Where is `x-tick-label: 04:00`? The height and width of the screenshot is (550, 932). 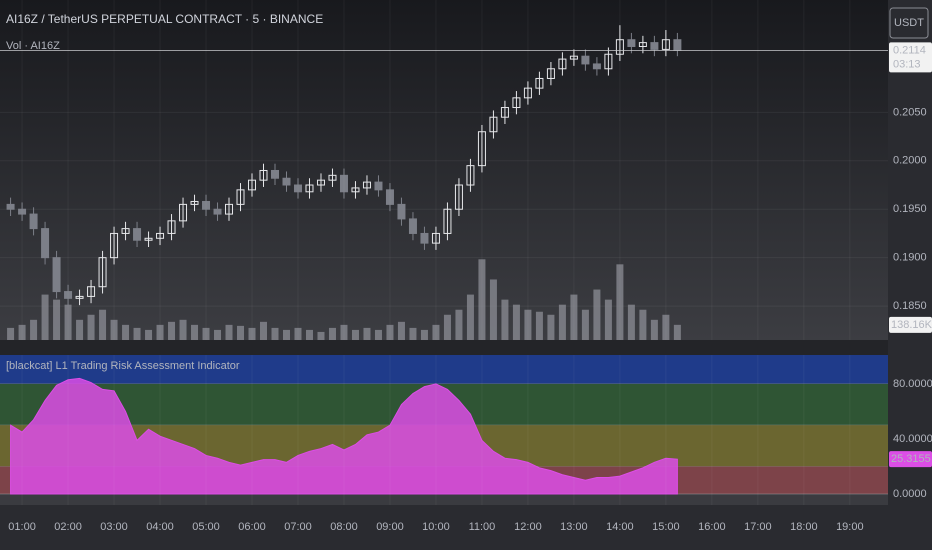 x-tick-label: 04:00 is located at coordinates (160, 527).